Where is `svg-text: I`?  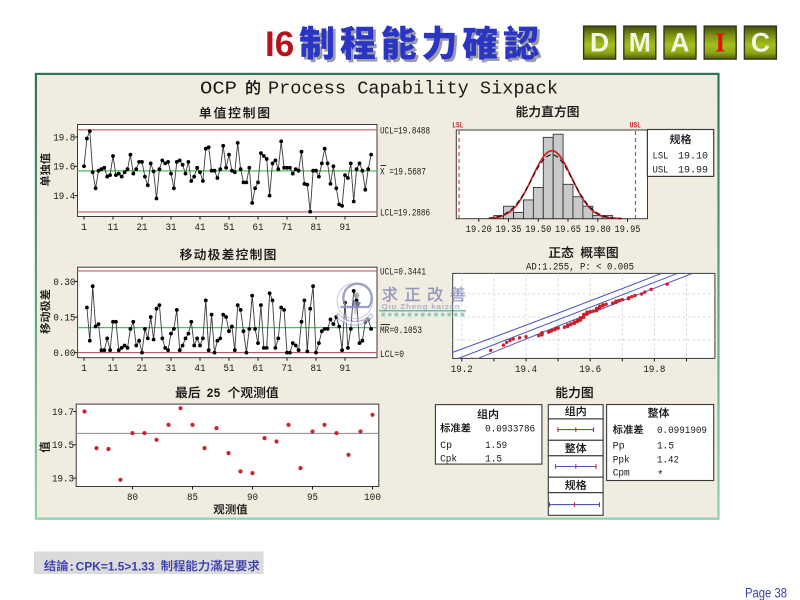 svg-text: I is located at coordinates (720, 43).